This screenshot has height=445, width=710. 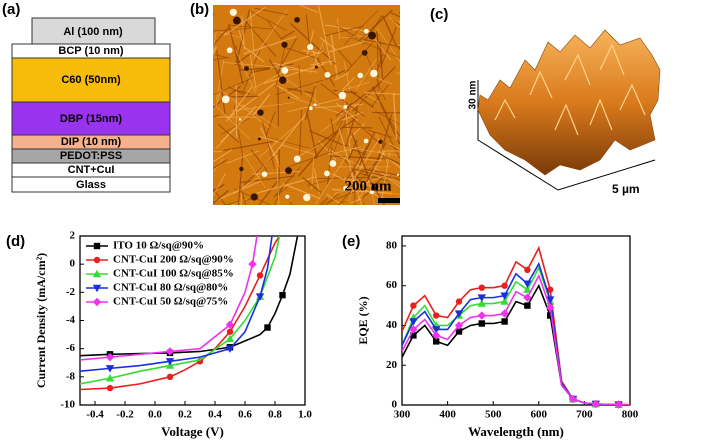 What do you see at coordinates (351, 241) in the screenshot?
I see `panel-label: (e)` at bounding box center [351, 241].